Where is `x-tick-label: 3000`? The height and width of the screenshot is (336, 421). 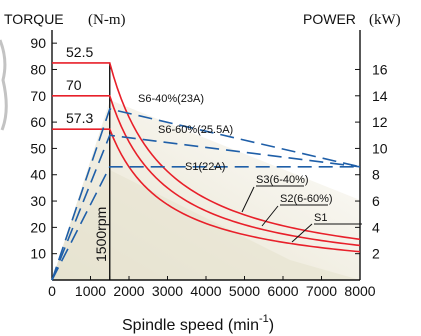
x-tick-label: 3000 is located at coordinates (167, 291).